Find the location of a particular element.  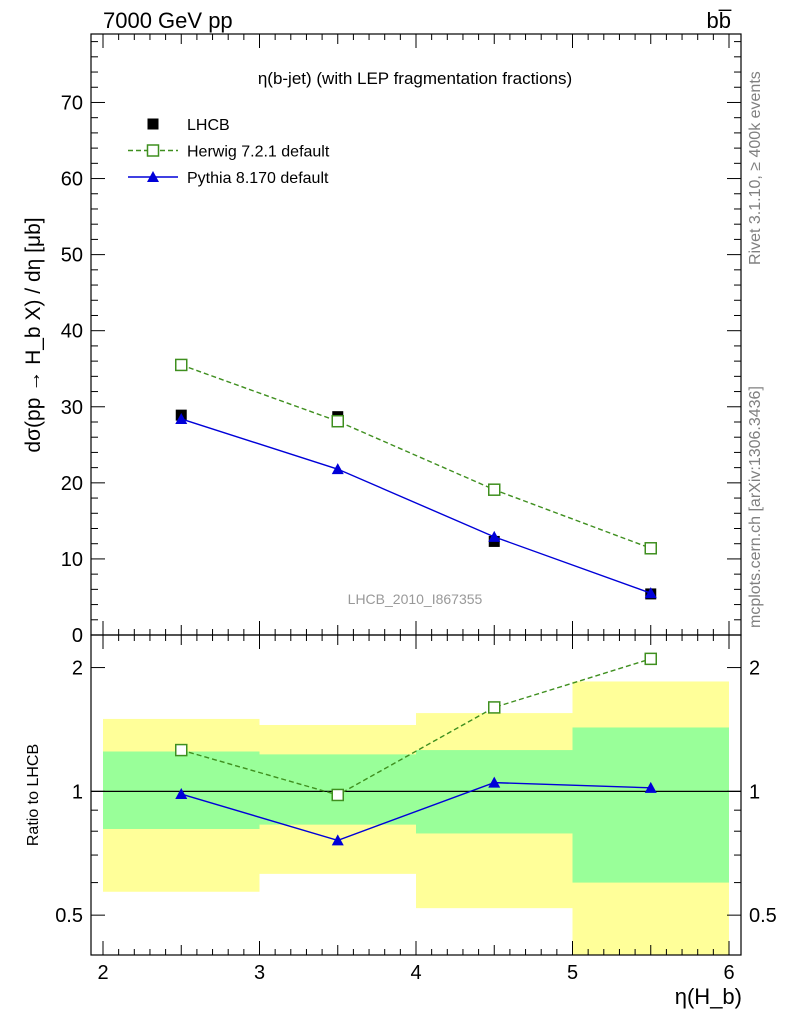

header-left: 7000 GeV pp is located at coordinates (168, 20).